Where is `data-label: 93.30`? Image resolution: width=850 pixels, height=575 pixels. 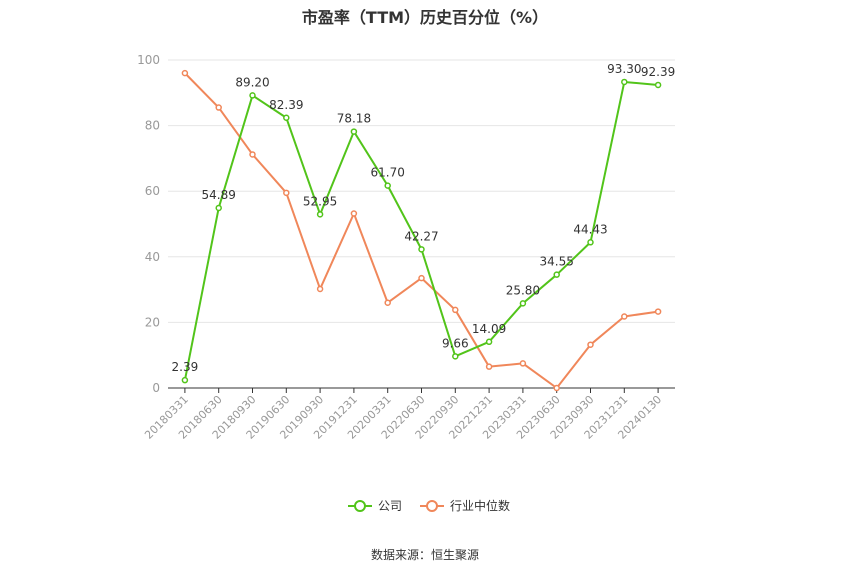 data-label: 93.30 is located at coordinates (624, 69).